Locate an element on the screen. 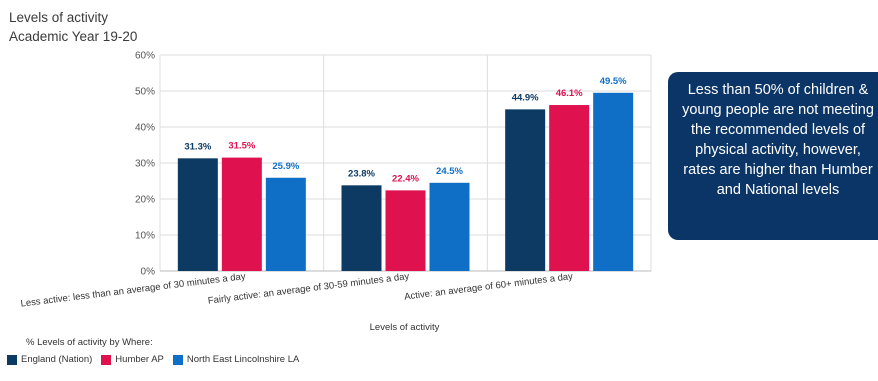 This screenshot has height=381, width=878. x-tick-label: Active: an average of 60+ minutes a day is located at coordinates (489, 287).